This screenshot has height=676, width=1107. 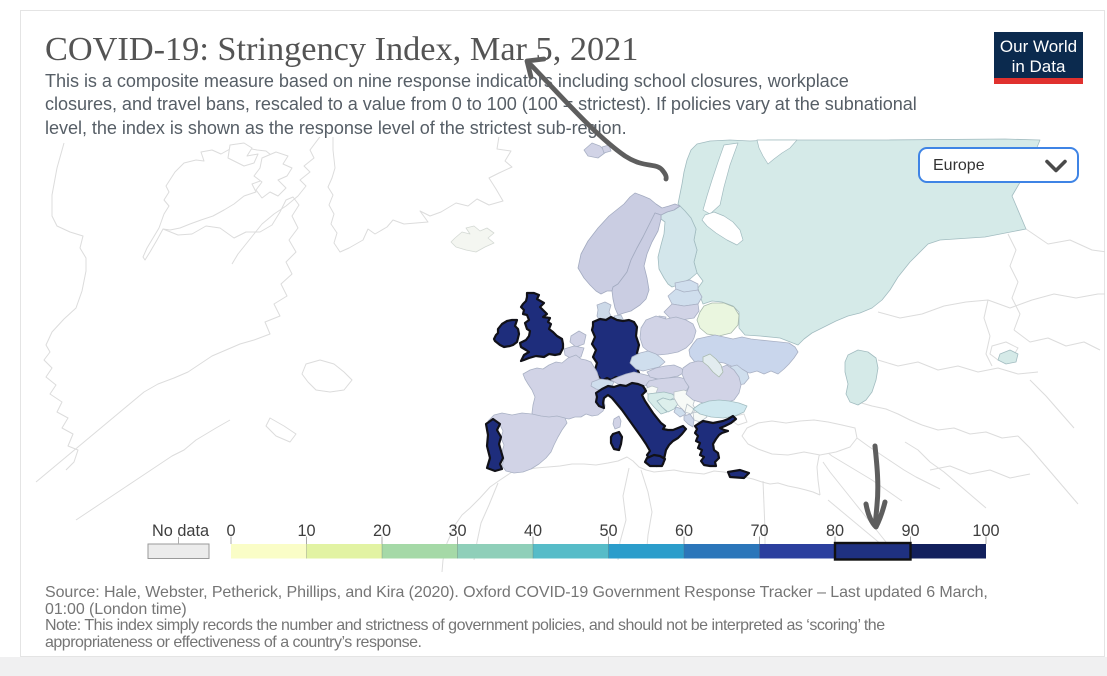 I want to click on svg-text: 10, so click(x=306, y=531).